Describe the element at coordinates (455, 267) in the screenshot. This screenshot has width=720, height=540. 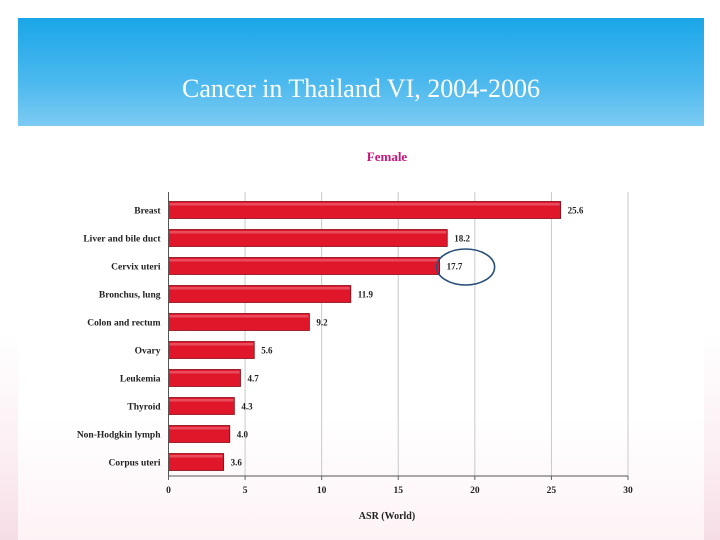
I see `value-label: 17.7` at that location.